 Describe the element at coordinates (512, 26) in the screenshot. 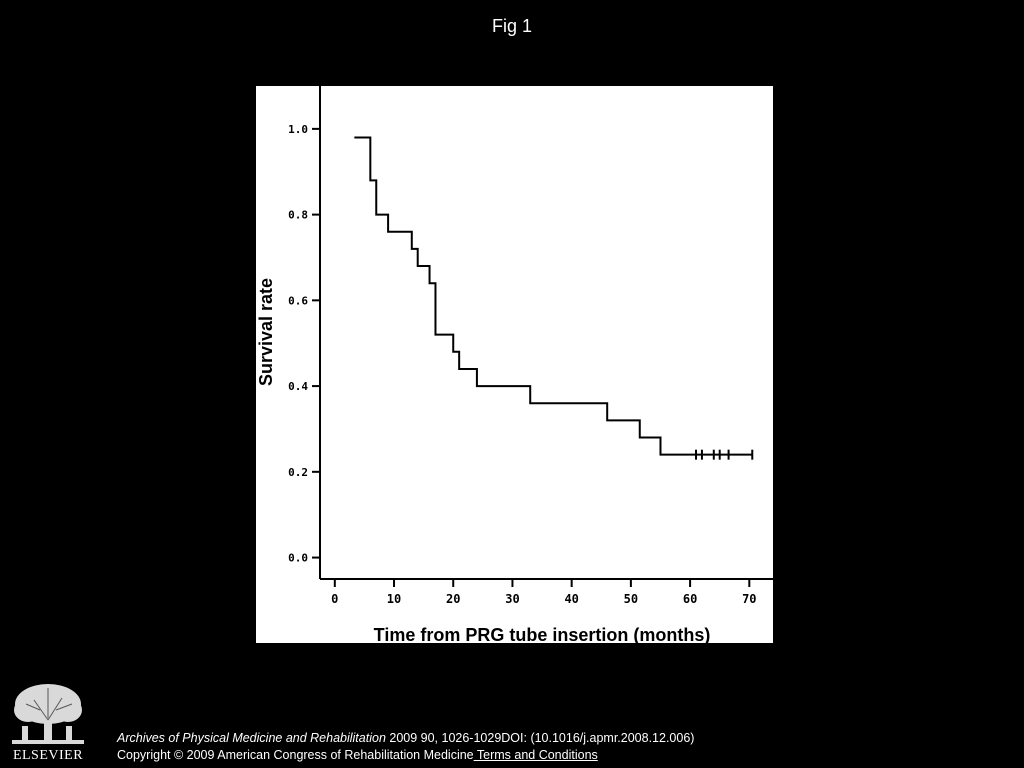

I see `figure-title: Fig 1` at that location.